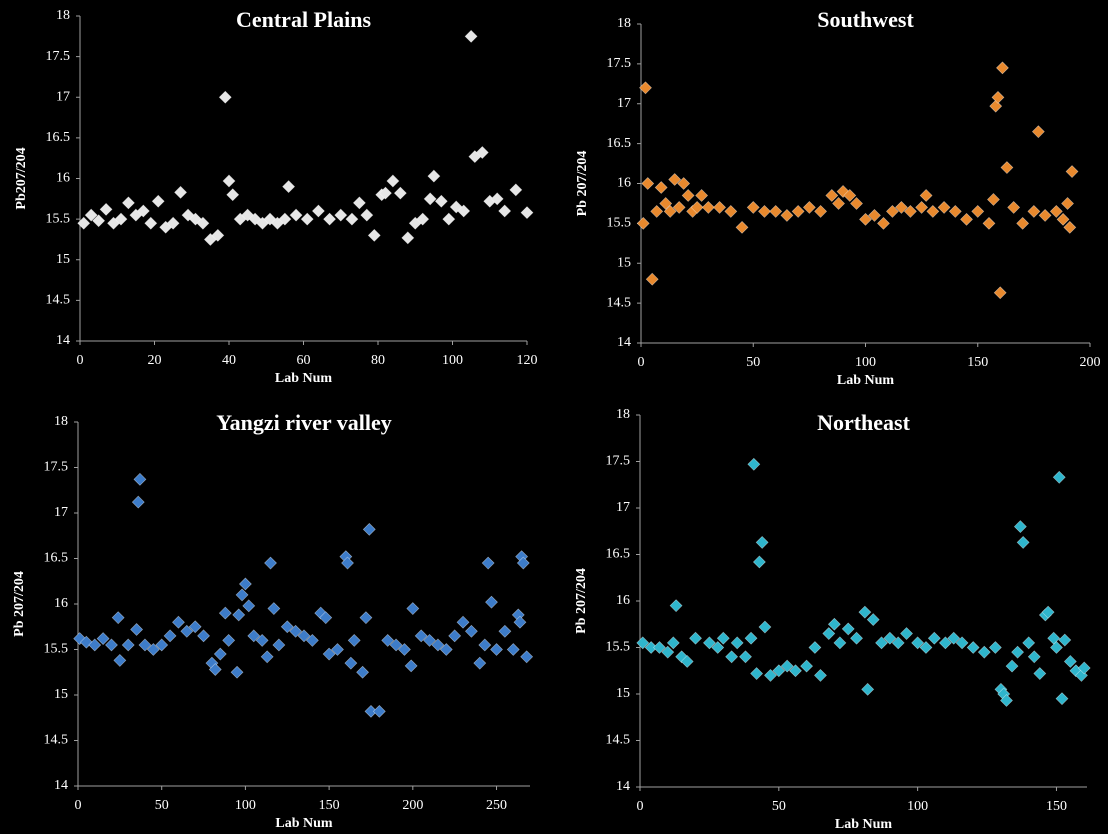 The height and width of the screenshot is (834, 1108). Describe the element at coordinates (378, 360) in the screenshot. I see `x-tick-label: 80` at that location.